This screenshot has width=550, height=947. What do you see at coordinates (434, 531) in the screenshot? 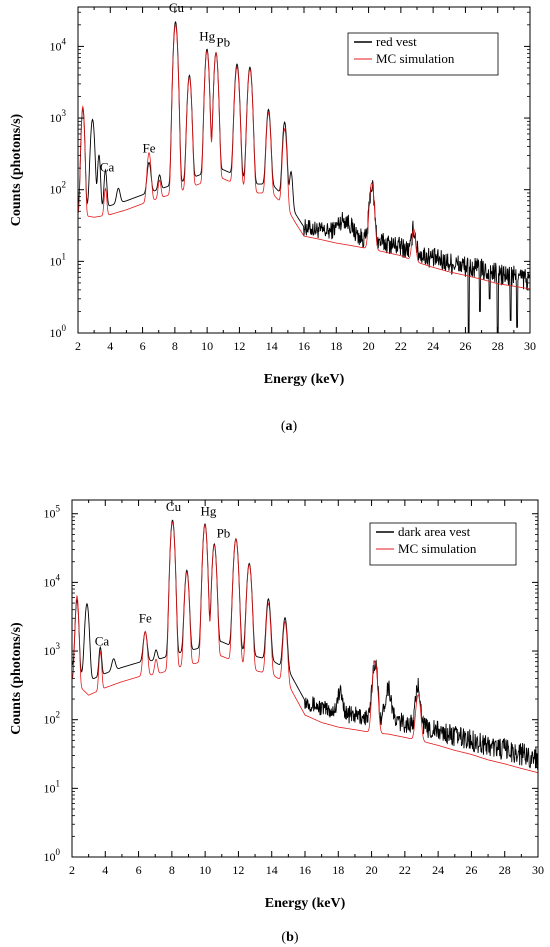
I see `legend-entry: dark area vest` at bounding box center [434, 531].